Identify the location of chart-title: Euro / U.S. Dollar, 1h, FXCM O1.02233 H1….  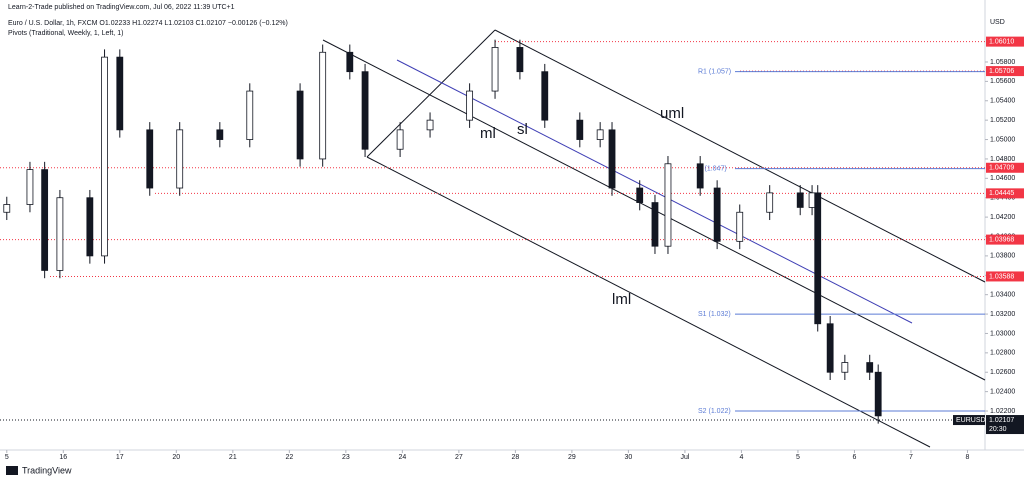
(148, 23).